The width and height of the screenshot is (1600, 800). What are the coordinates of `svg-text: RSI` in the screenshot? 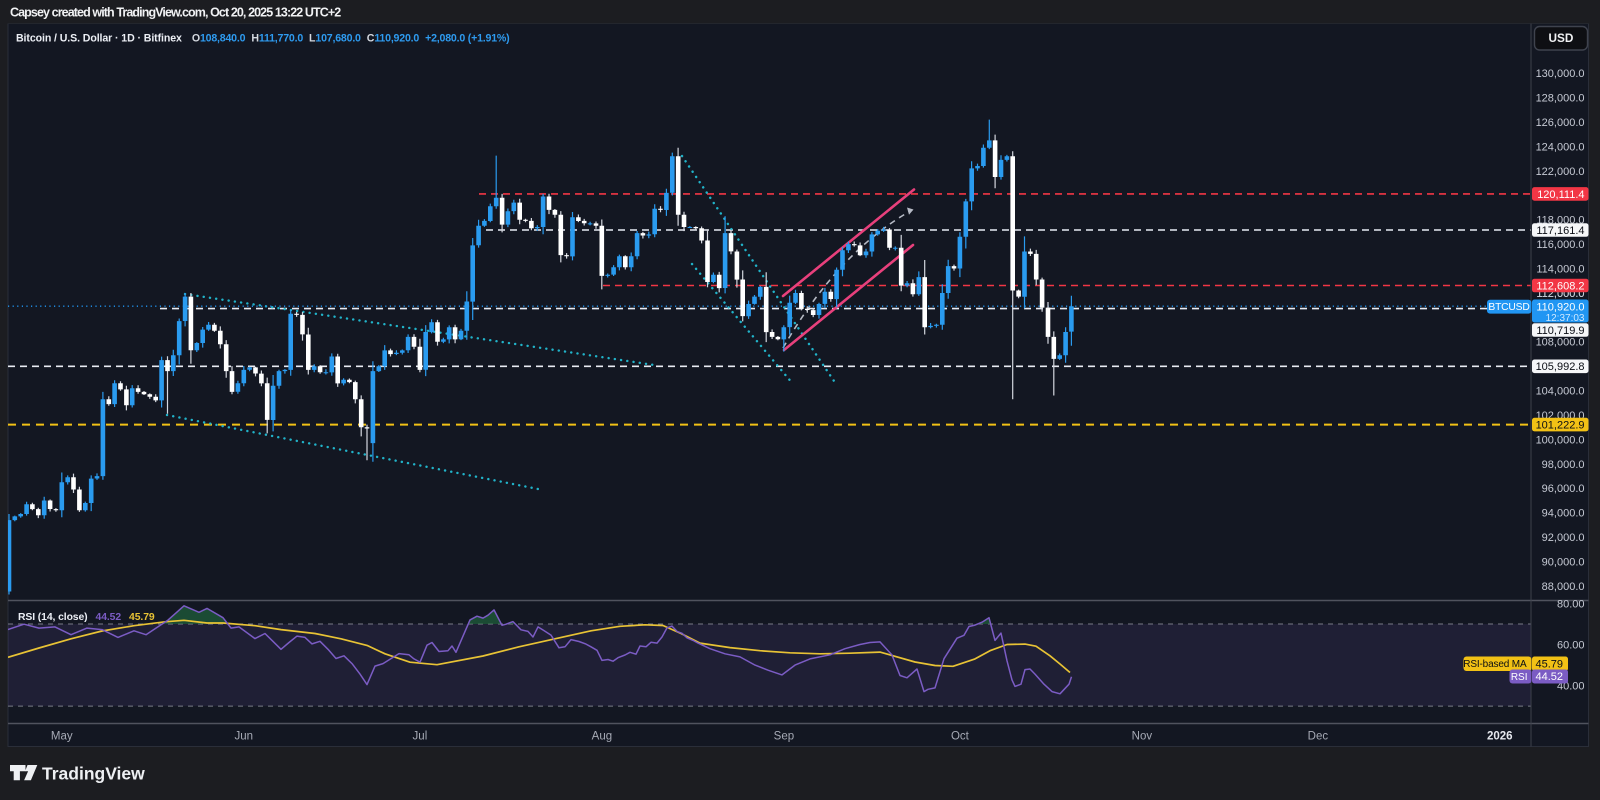 It's located at (1519, 677).